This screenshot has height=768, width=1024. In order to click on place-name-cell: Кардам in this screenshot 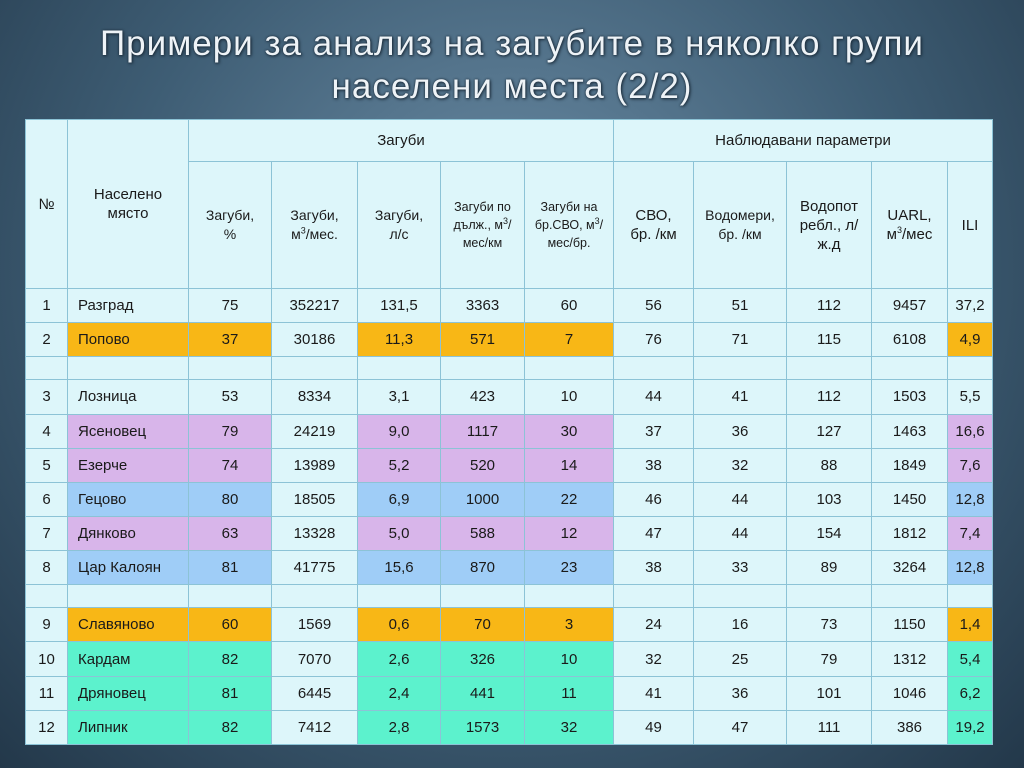, I will do `click(128, 659)`.